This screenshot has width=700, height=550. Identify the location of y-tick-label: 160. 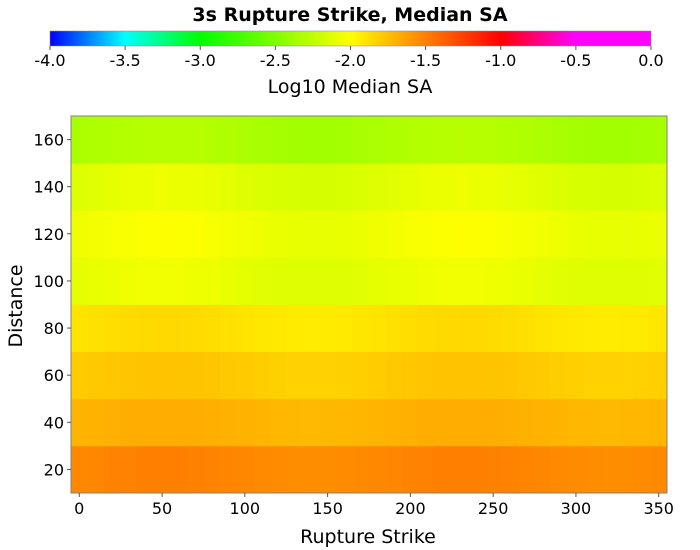
(48, 140).